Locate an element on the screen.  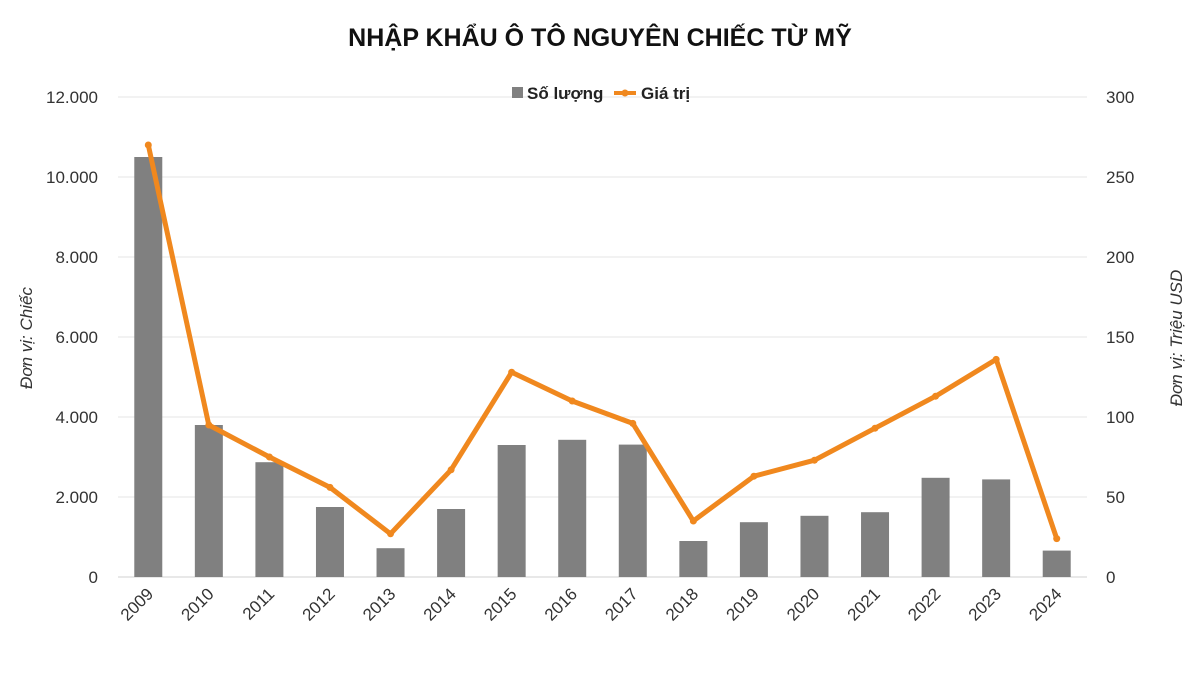
bar-2019 is located at coordinates (753, 549).